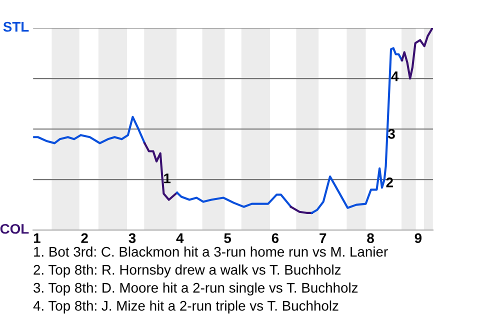 This screenshot has width=480, height=320. Describe the element at coordinates (14, 229) in the screenshot. I see `text: COL` at that location.